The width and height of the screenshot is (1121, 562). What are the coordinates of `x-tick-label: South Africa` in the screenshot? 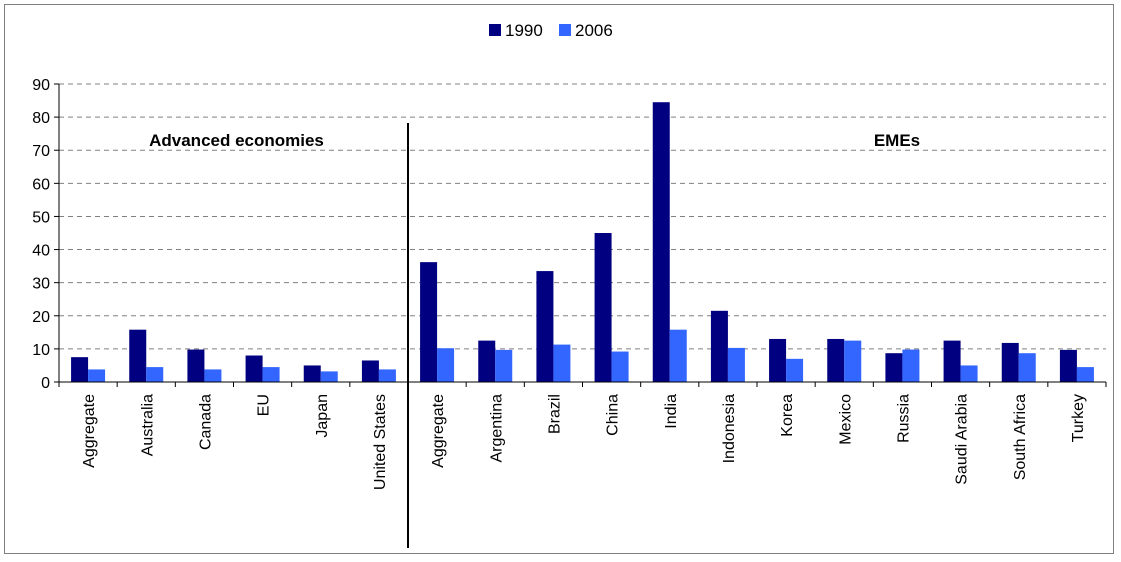 It's located at (1020, 437).